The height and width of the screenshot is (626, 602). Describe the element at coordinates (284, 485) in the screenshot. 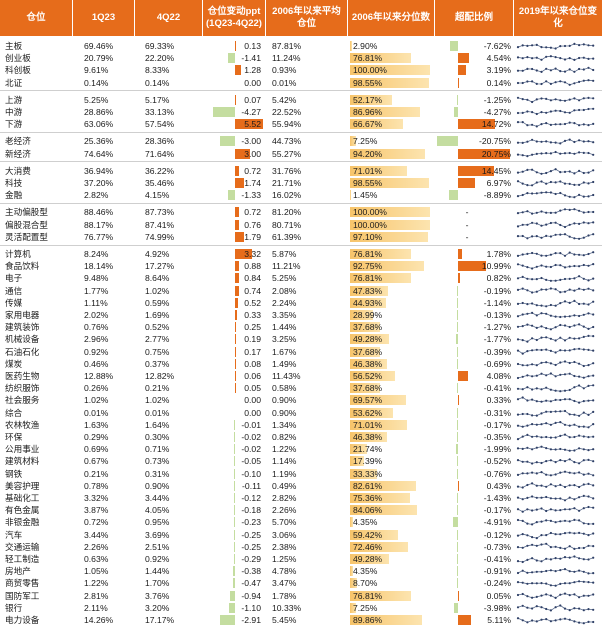

I see `value-avg-position: 0.49%` at that location.